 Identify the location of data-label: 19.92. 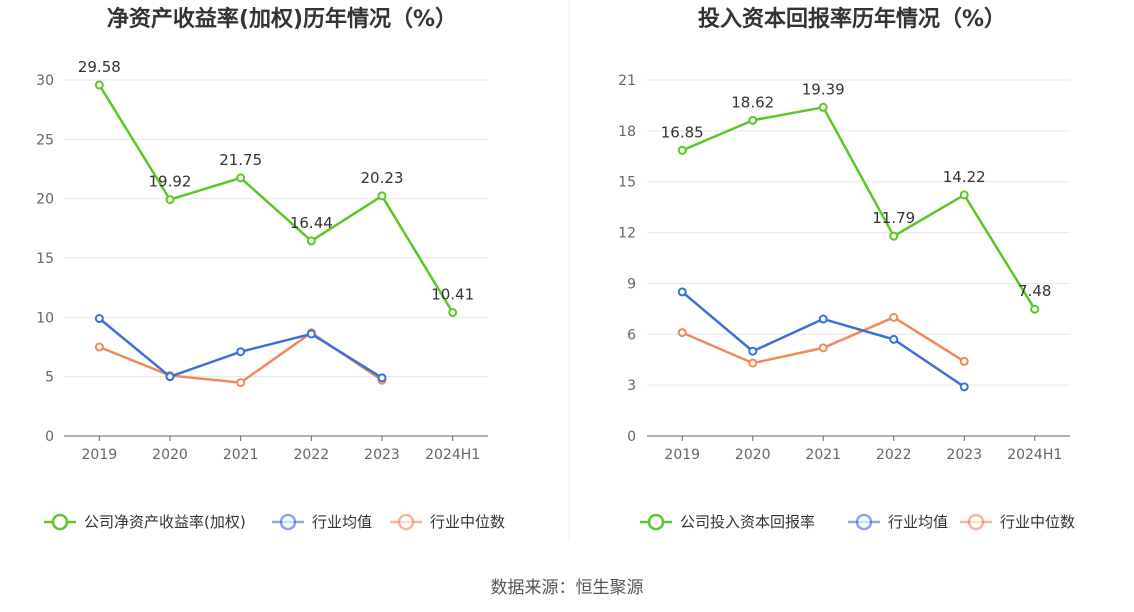
(170, 182).